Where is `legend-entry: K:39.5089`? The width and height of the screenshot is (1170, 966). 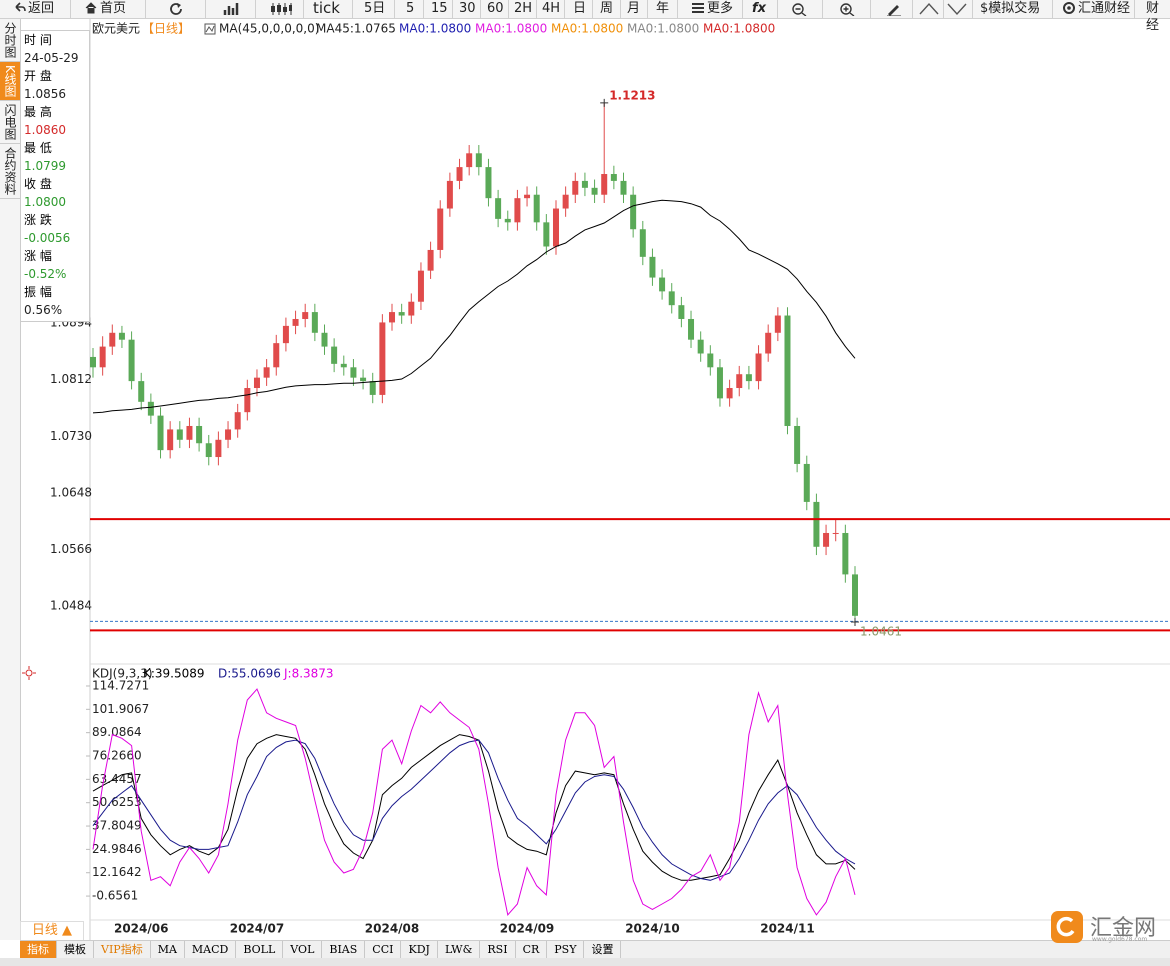
legend-entry: K:39.5089 is located at coordinates (174, 674).